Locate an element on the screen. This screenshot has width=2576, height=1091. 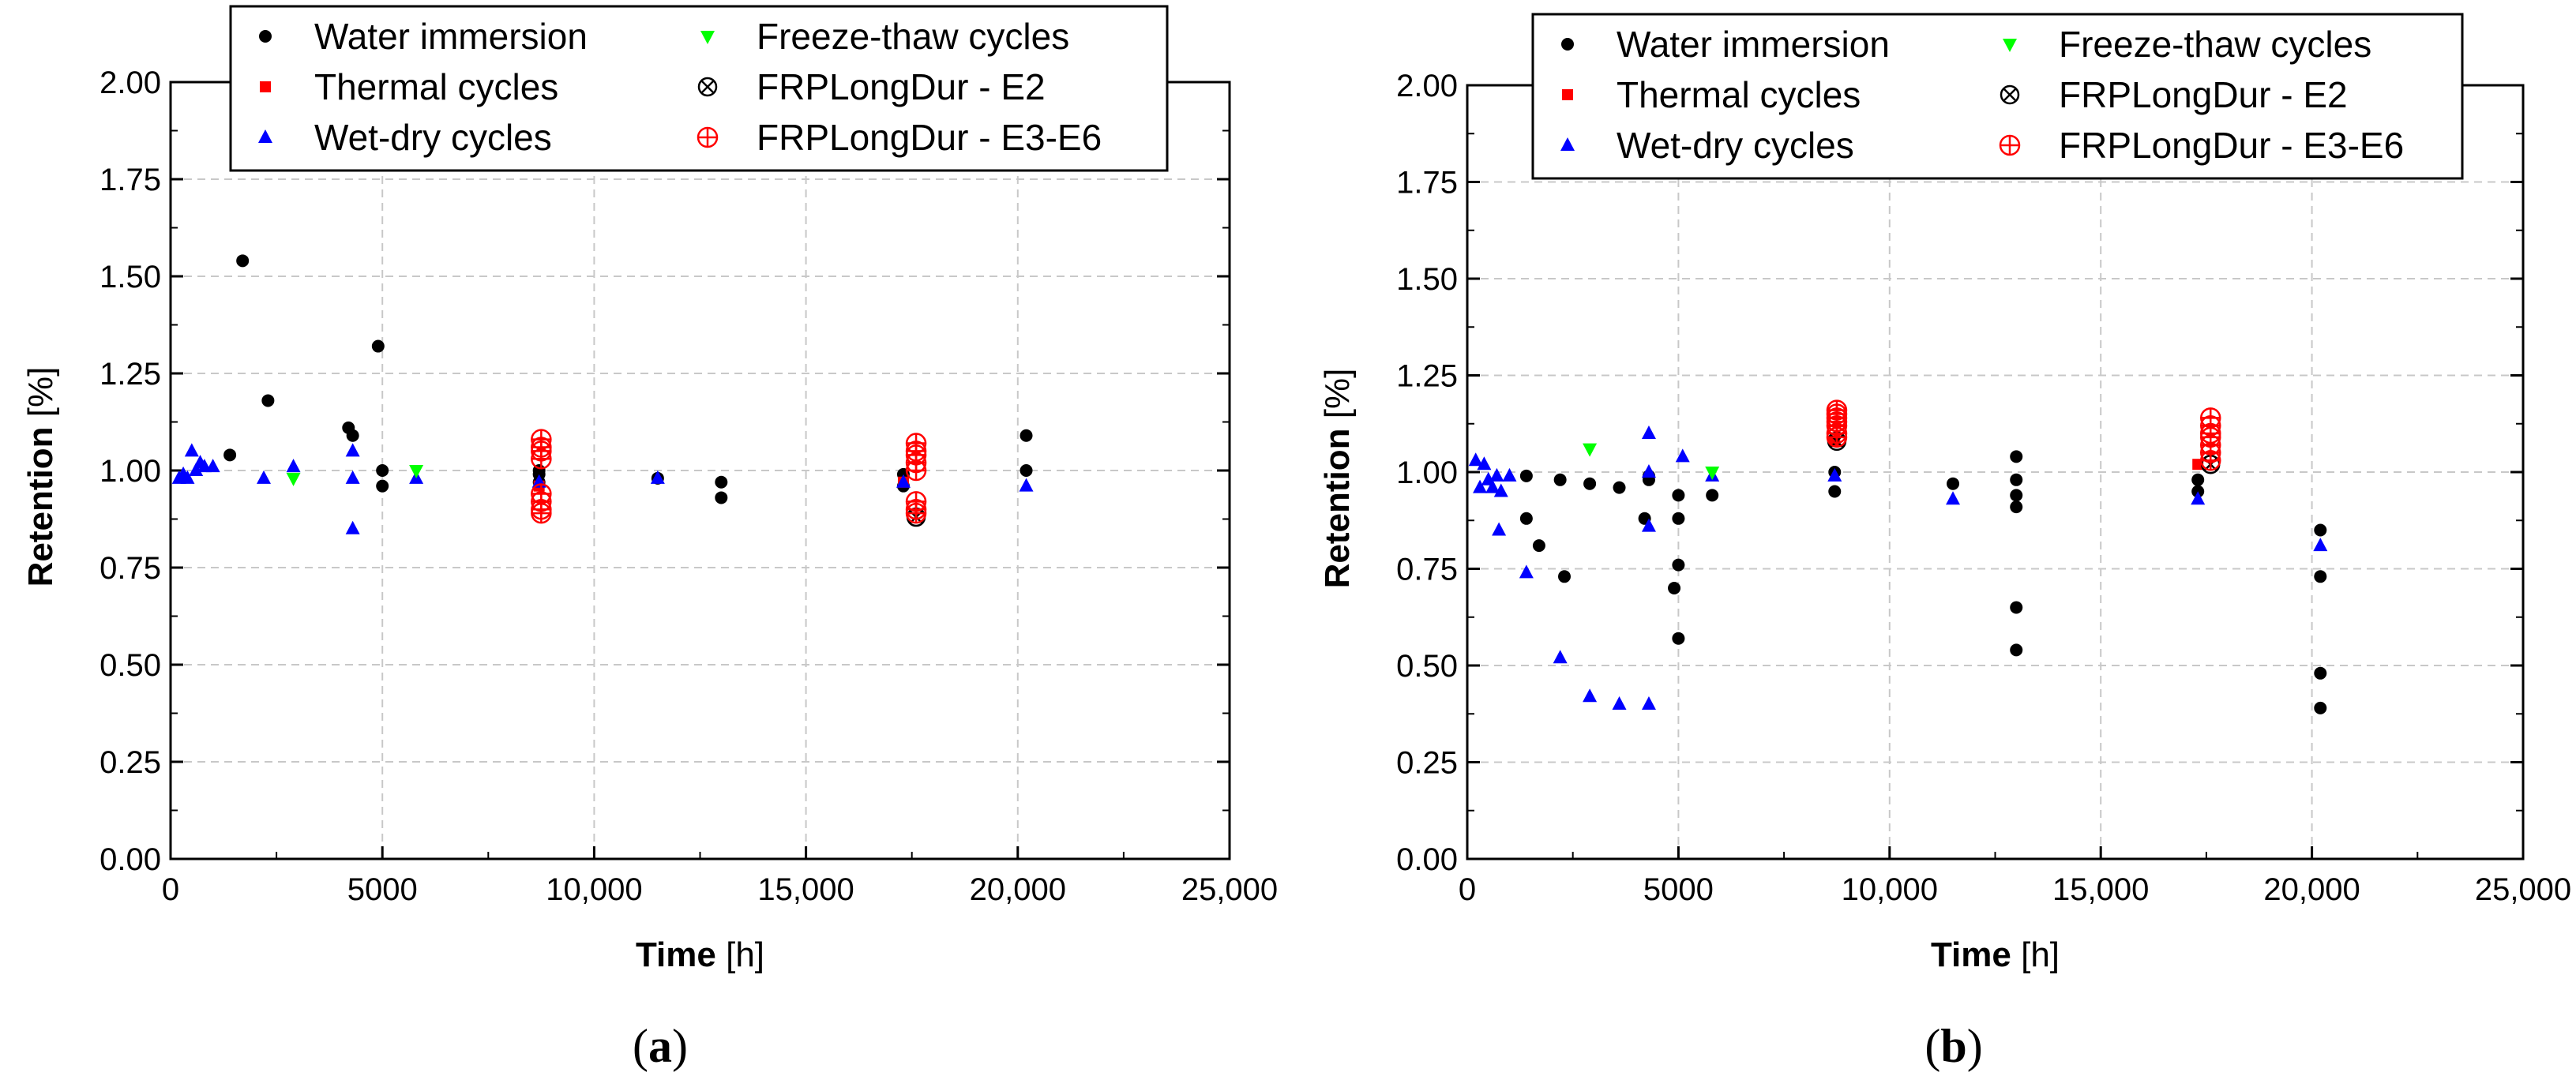
panel-b-legend-label-e2: FRPLongDur - E2 is located at coordinates (2203, 94).